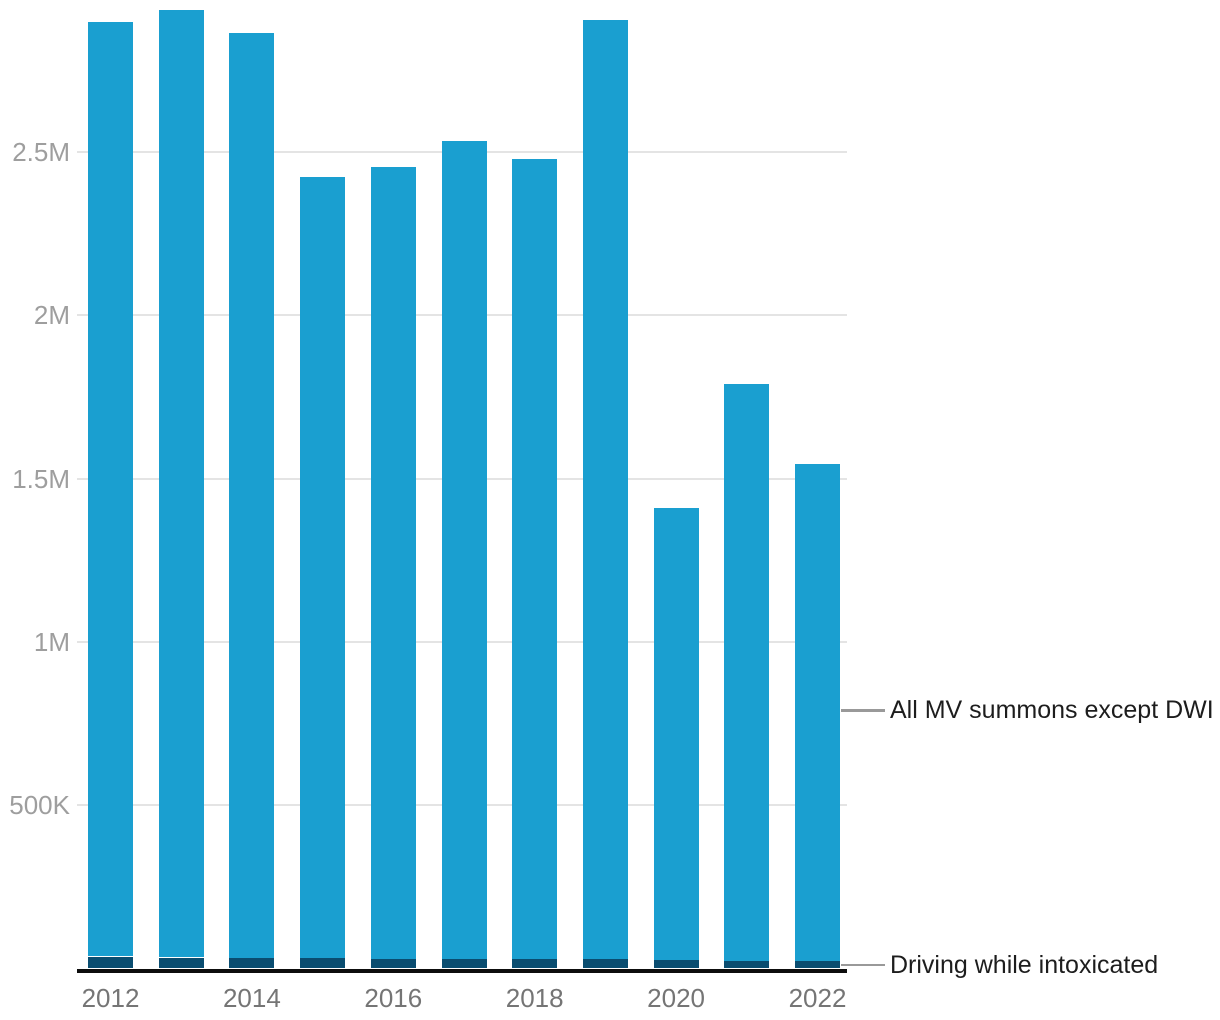 This screenshot has width=1220, height=1020. What do you see at coordinates (251, 998) in the screenshot?
I see `x-tick-label-2014: 2014` at bounding box center [251, 998].